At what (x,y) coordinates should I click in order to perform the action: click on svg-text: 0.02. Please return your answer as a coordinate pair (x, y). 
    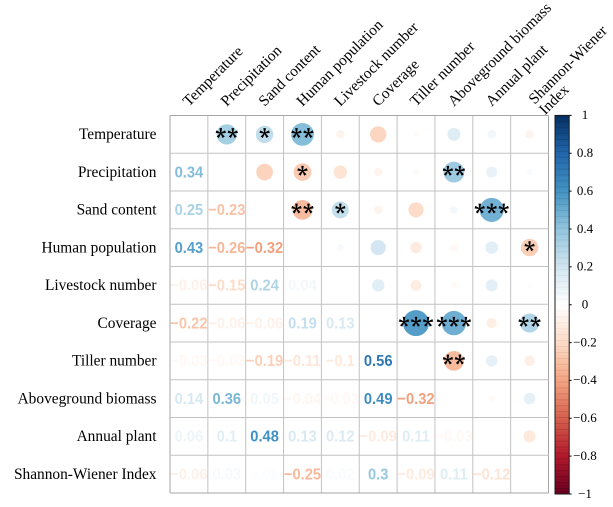
    Looking at the image, I should click on (340, 475).